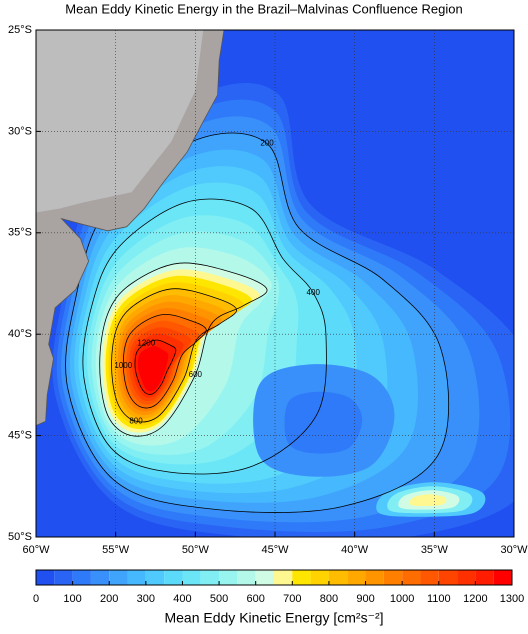 Image resolution: width=528 pixels, height=634 pixels. Describe the element at coordinates (36, 550) in the screenshot. I see `x-tick-label: 60°W` at that location.